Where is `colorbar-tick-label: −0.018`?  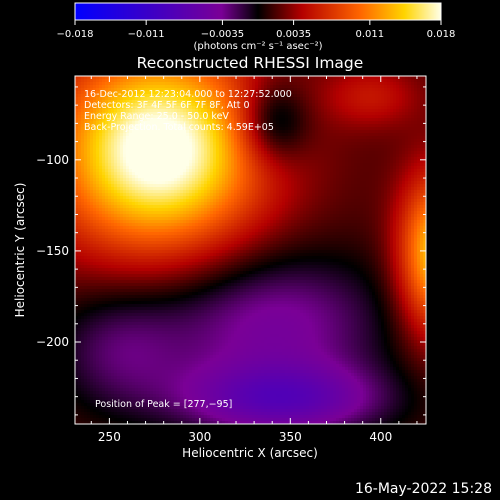 colorbar-tick-label: −0.018 is located at coordinates (74, 34).